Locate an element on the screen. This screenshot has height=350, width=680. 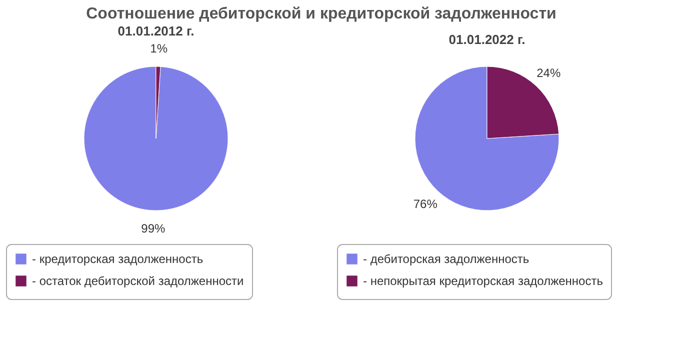
legend-label: - непокрытая кредиторская задолженность is located at coordinates (483, 281).